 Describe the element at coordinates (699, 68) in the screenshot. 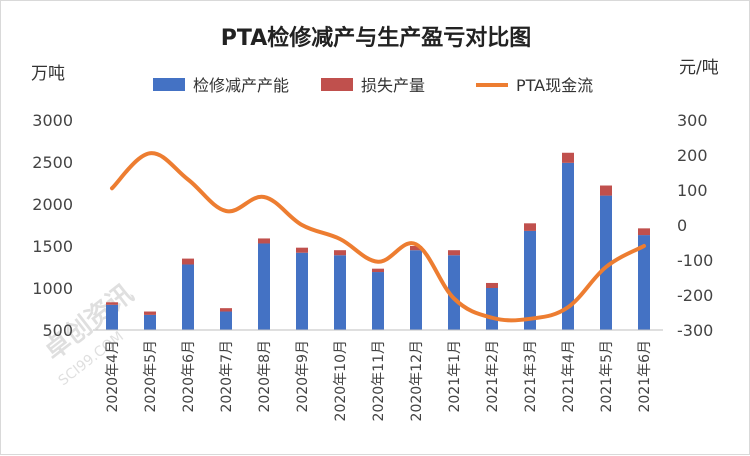

I see `right-axis-unit: 元/吨` at that location.